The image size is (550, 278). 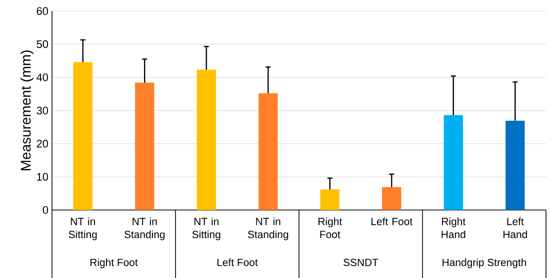 What do you see at coordinates (27, 110) in the screenshot?
I see `y-axis-title: Measurement (mm)` at bounding box center [27, 110].